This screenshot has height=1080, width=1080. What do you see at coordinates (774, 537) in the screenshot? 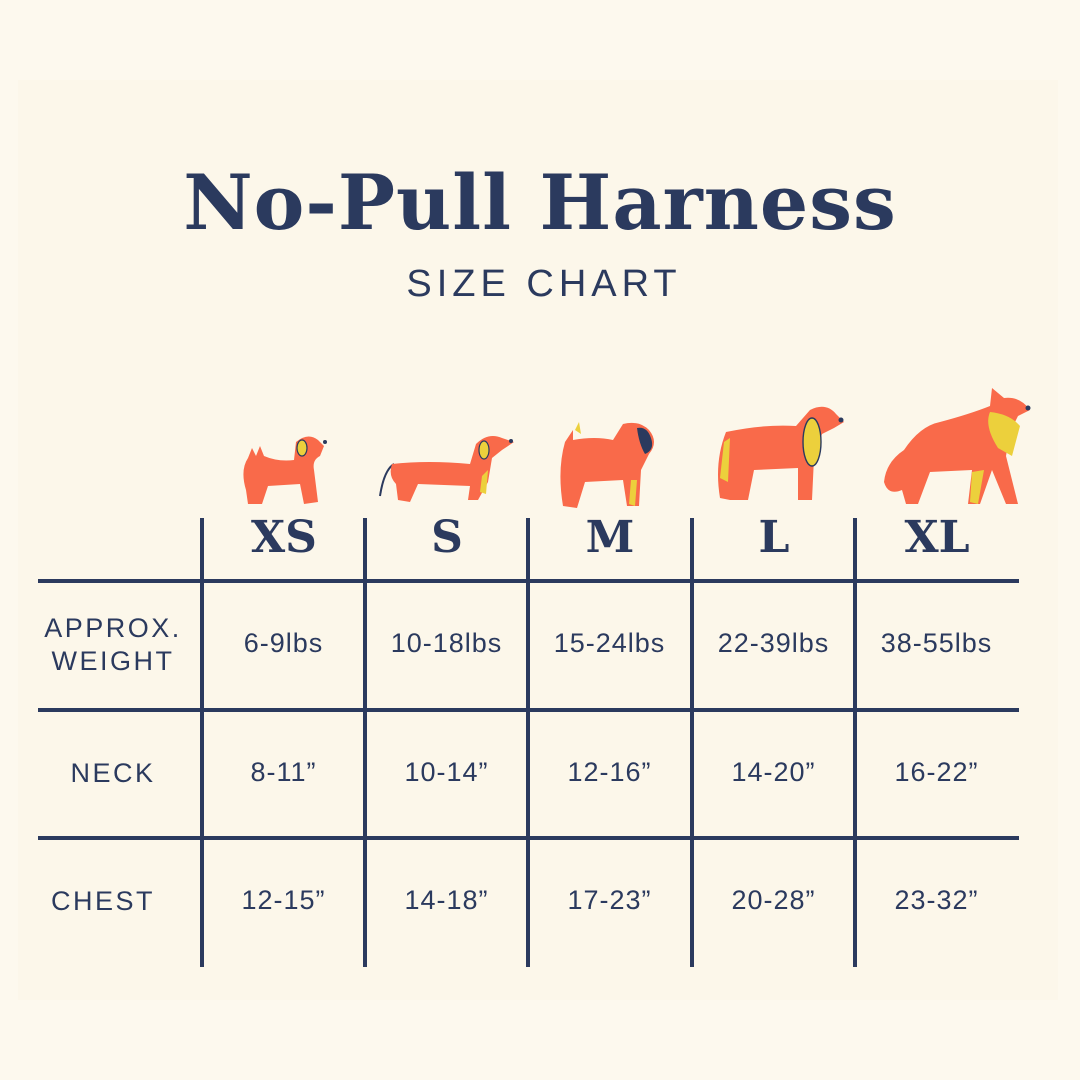
I see `size-header-l: L` at bounding box center [774, 537].